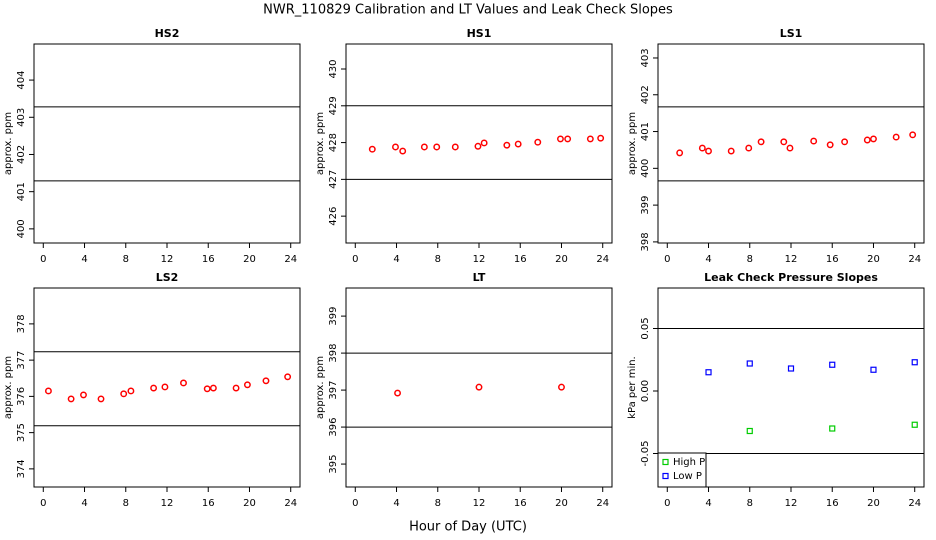 Image resolution: width=936 pixels, height=540 pixels. I want to click on panel-title: HS1, so click(479, 33).